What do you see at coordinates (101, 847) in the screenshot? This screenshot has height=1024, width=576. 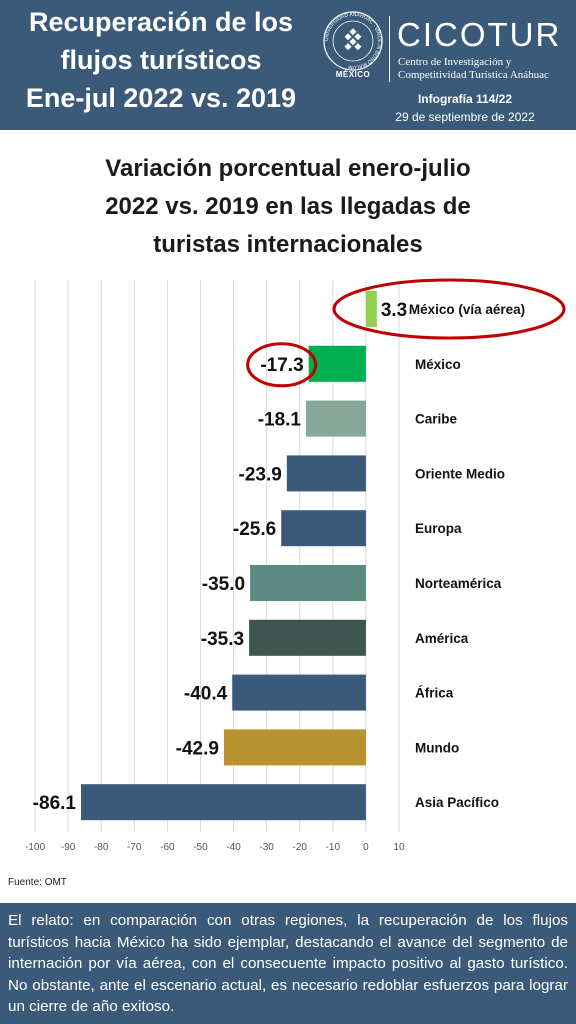 I see `x-tick-label: -80` at bounding box center [101, 847].